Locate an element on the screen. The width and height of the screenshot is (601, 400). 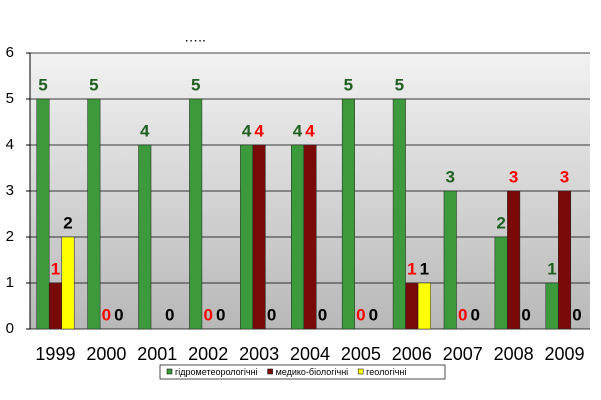
x-tick-label: 2002 is located at coordinates (208, 354).